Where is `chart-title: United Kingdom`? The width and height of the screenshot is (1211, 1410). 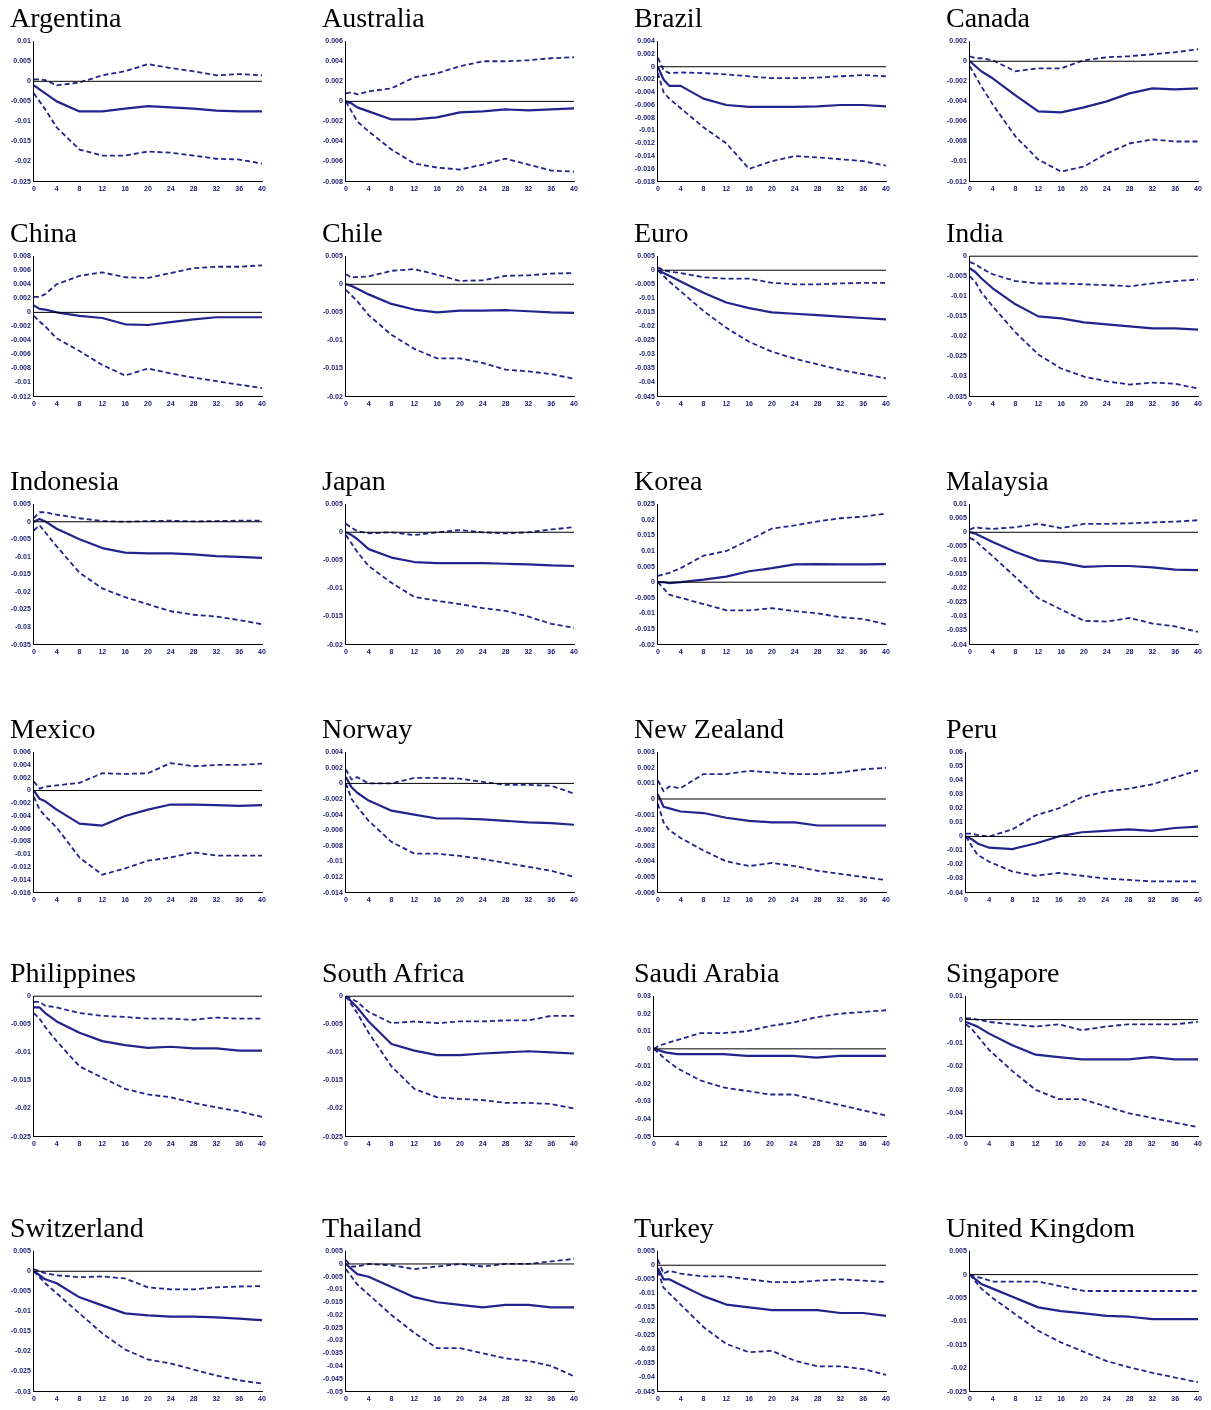
chart-title: United Kingdom is located at coordinates (1040, 1228).